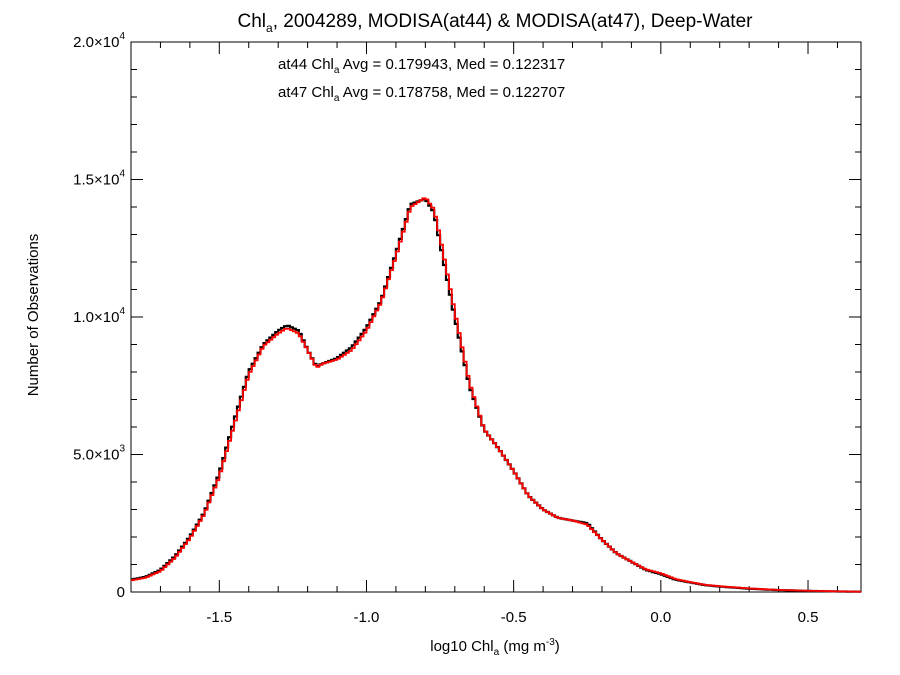 The height and width of the screenshot is (675, 900). What do you see at coordinates (99, 41) in the screenshot?
I see `y-tick-label-4: 2.0×10⁴` at bounding box center [99, 41].